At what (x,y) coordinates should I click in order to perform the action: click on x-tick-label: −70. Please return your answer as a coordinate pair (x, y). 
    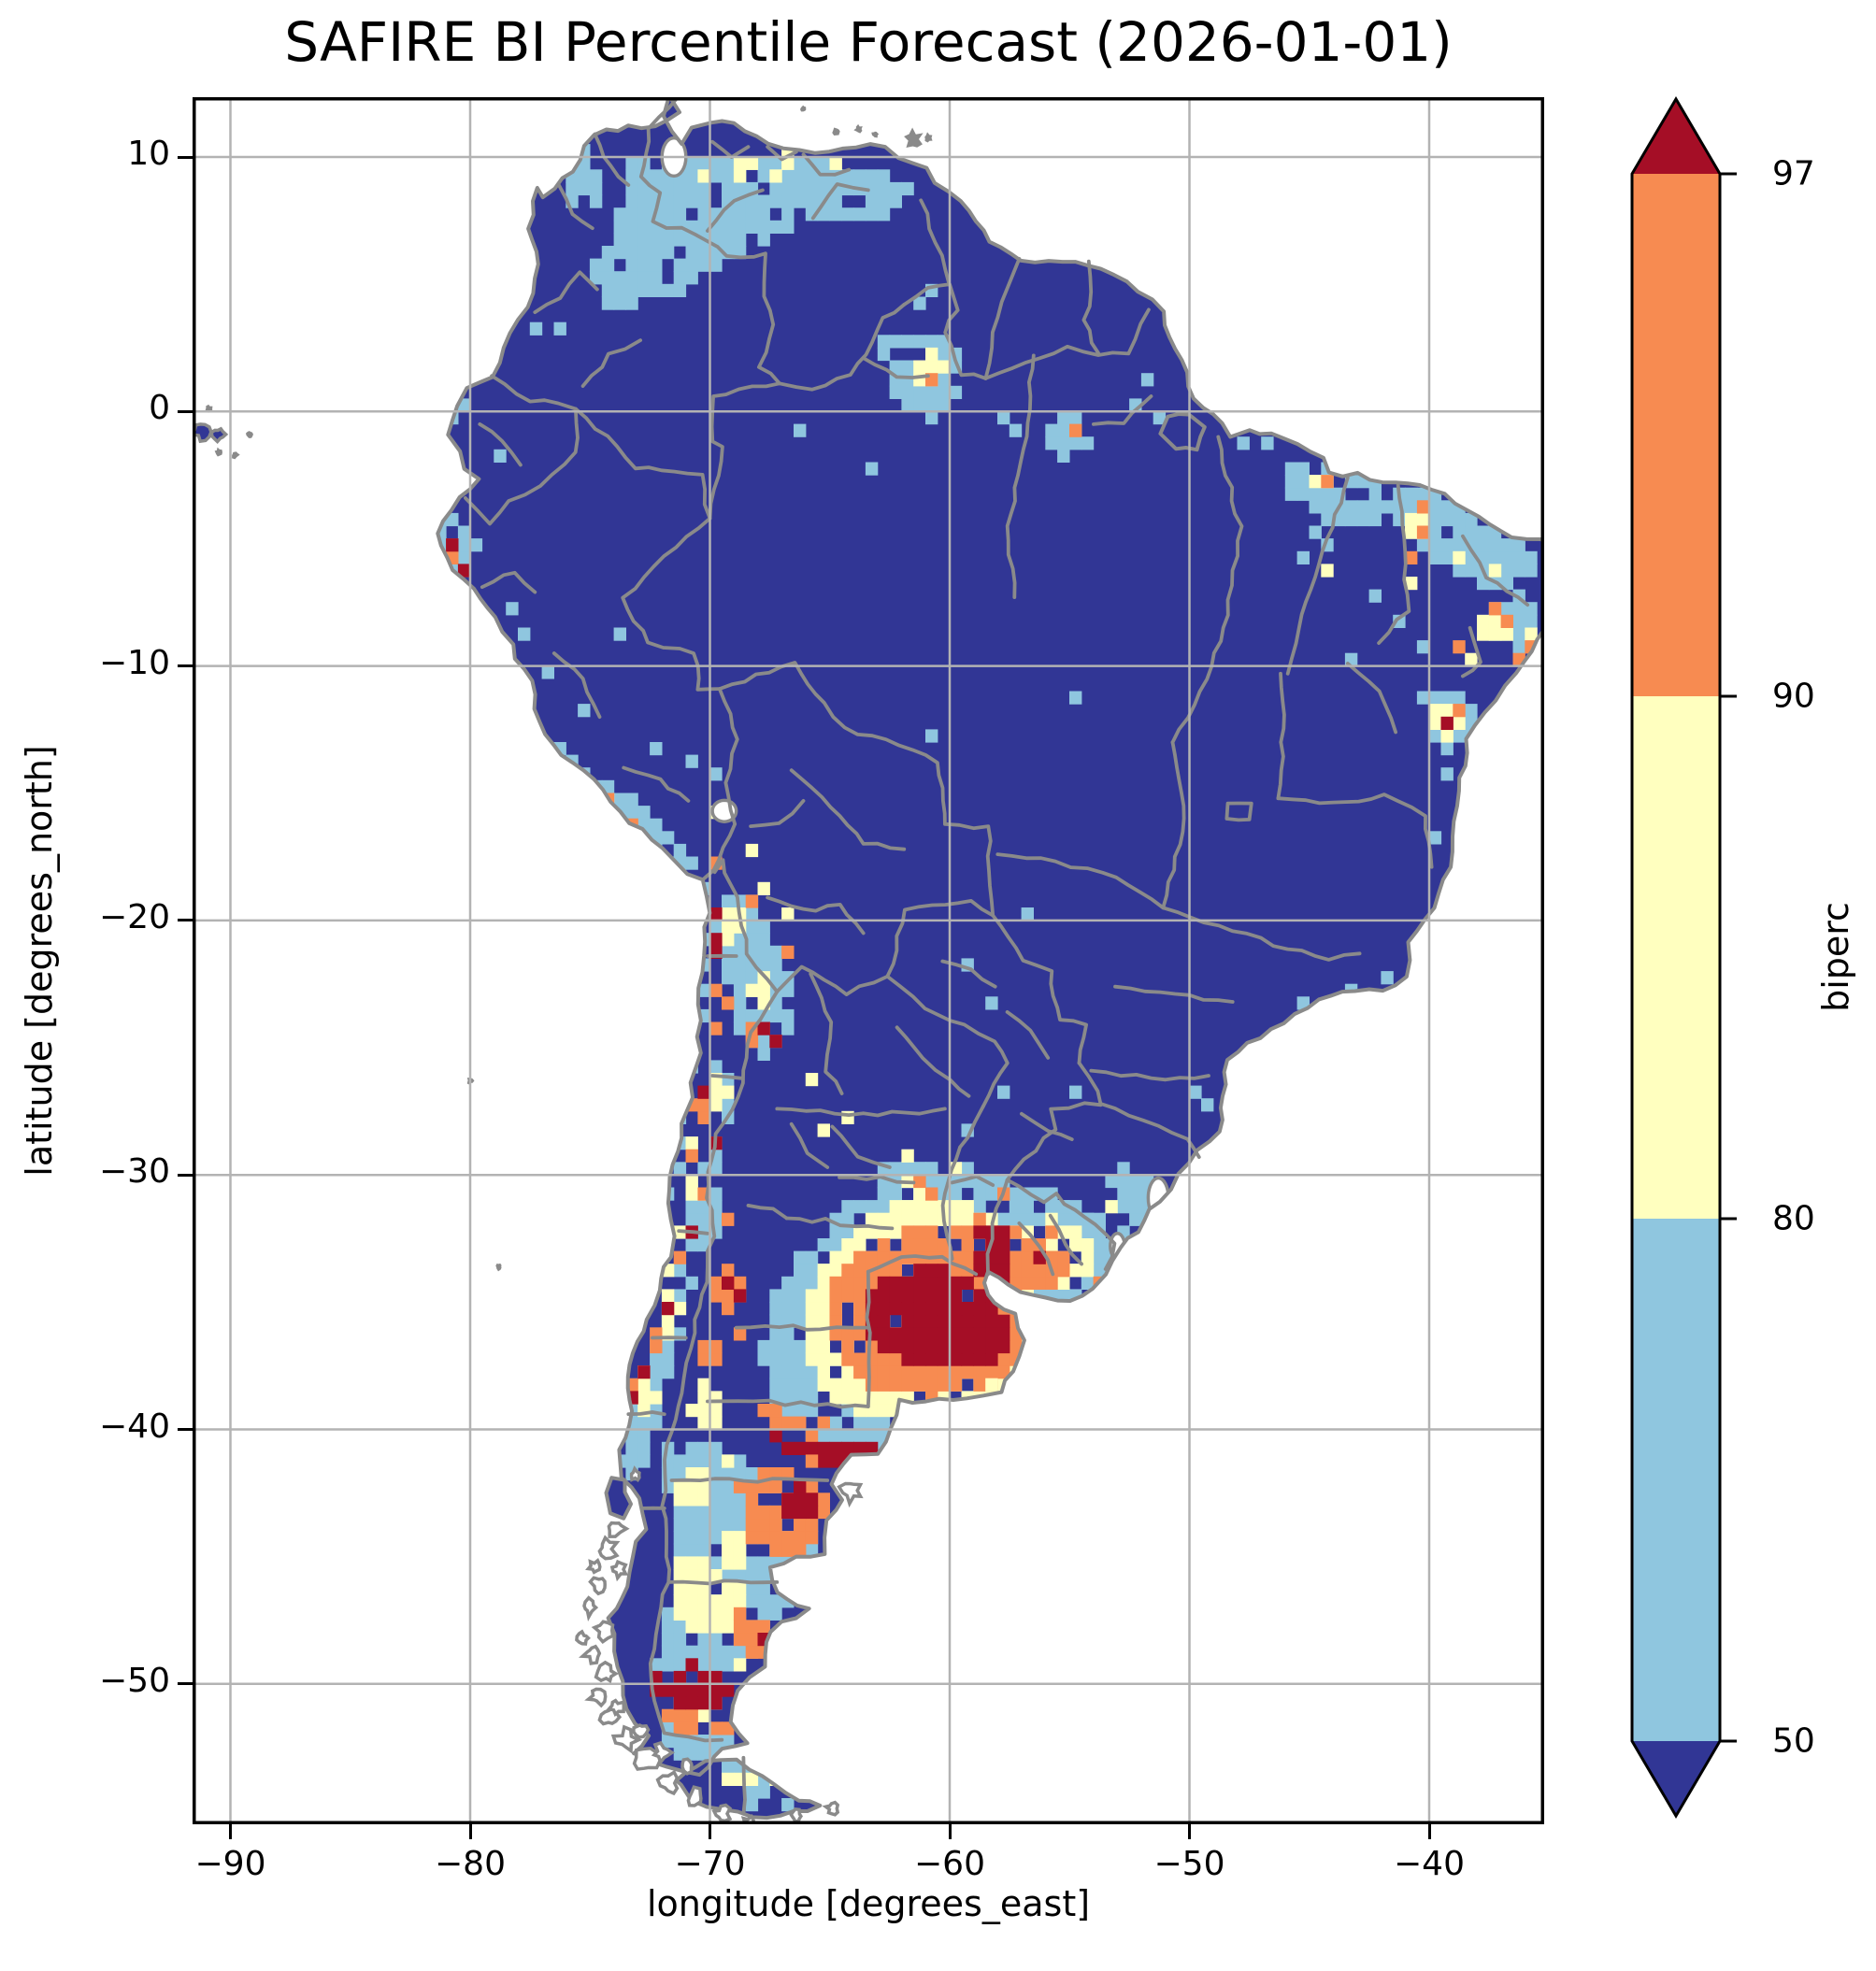
    Looking at the image, I should click on (710, 1864).